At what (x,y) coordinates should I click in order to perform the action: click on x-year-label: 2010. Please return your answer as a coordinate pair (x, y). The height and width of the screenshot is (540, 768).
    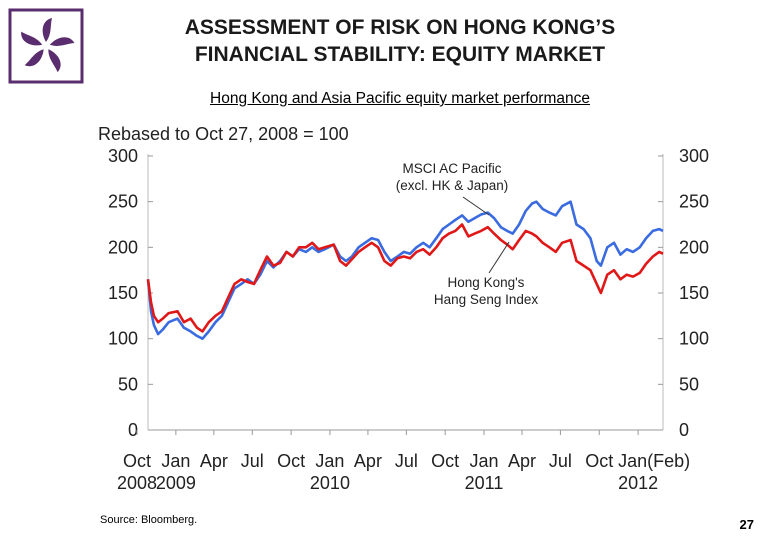
    Looking at the image, I should click on (330, 483).